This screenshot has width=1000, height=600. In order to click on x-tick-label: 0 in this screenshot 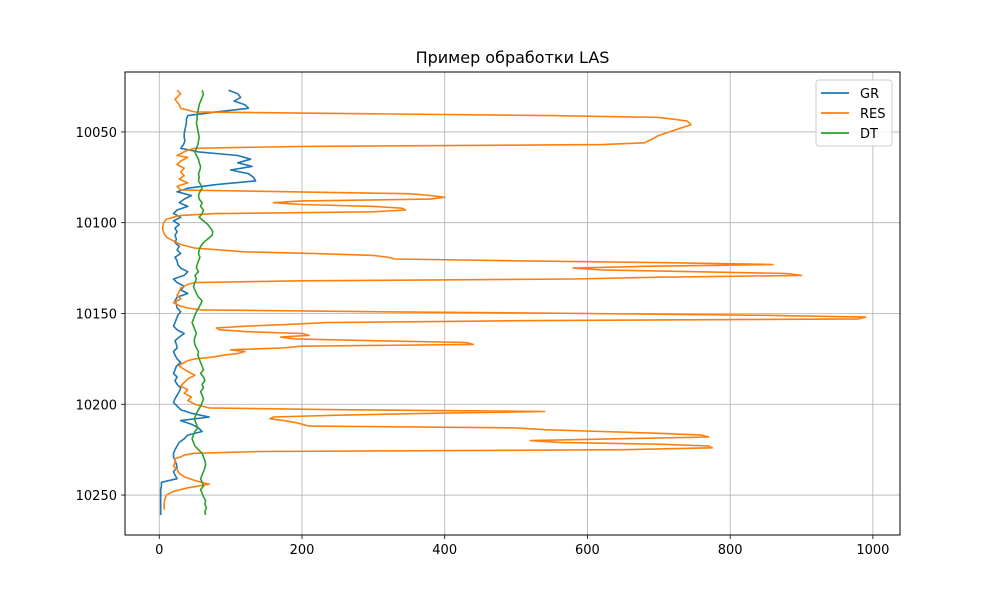, I will do `click(159, 550)`.